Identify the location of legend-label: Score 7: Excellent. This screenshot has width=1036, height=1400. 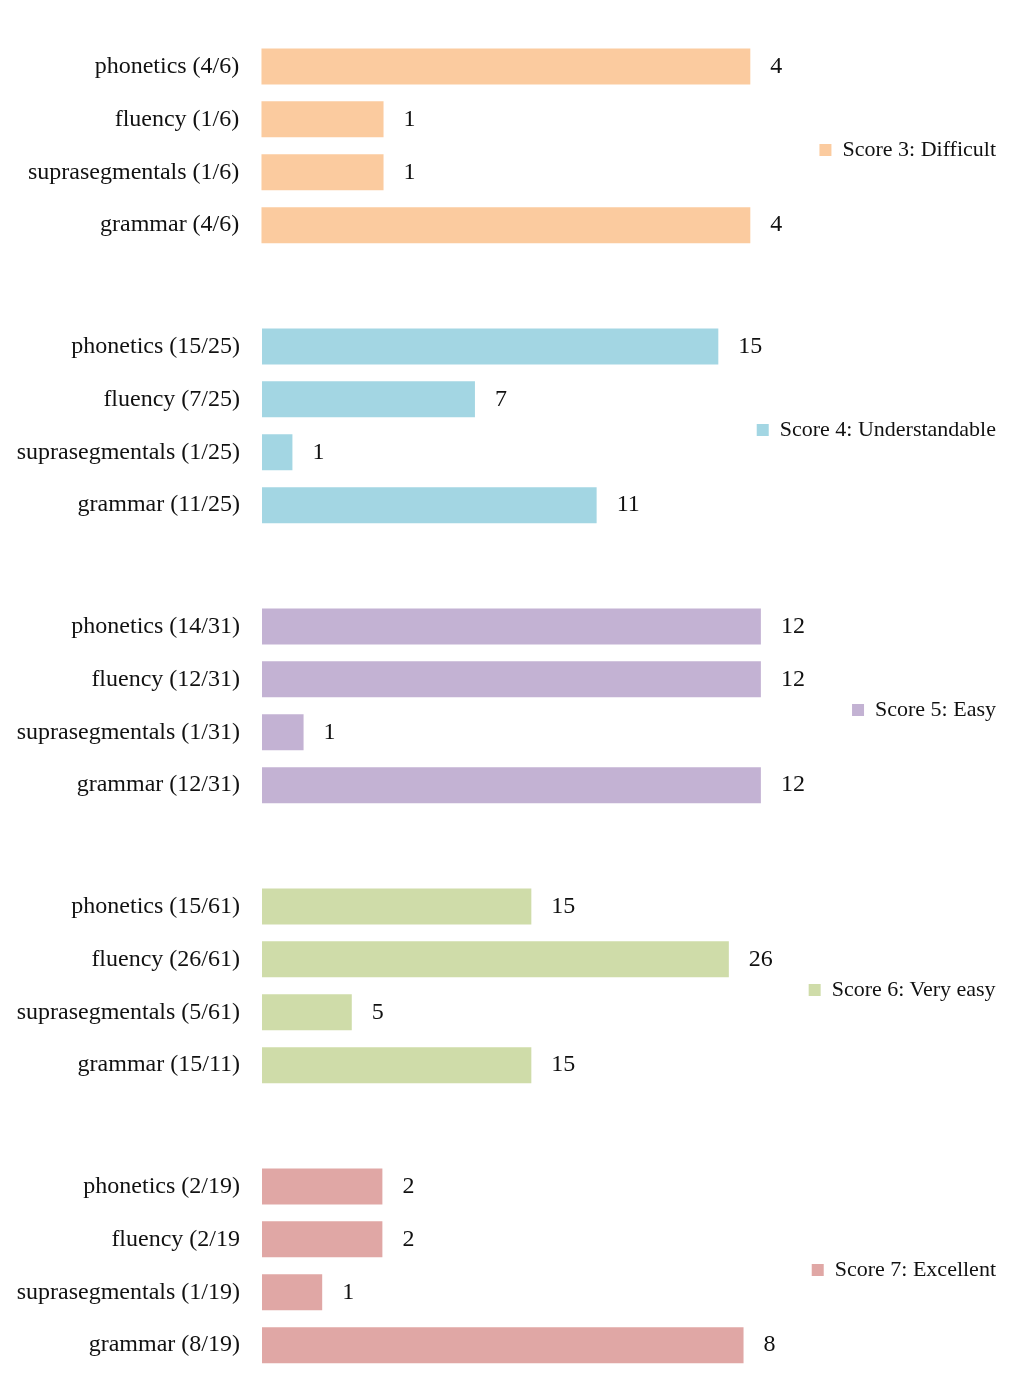
(915, 1268).